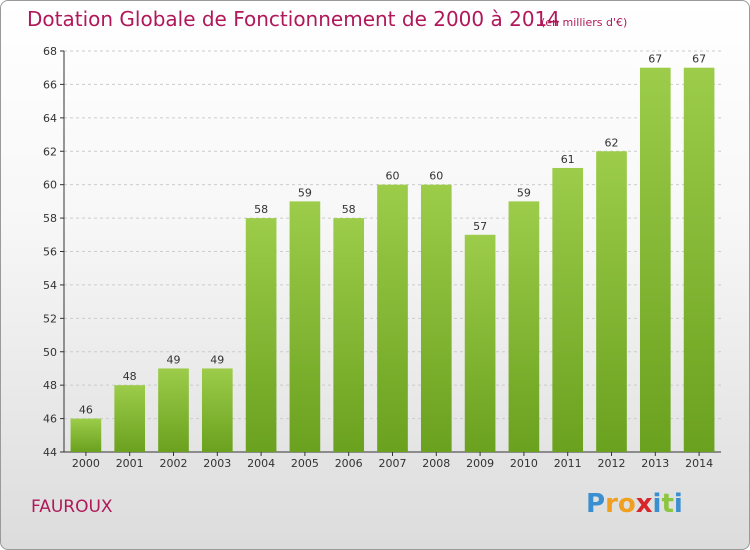  Describe the element at coordinates (130, 418) in the screenshot. I see `bar-2001` at that location.